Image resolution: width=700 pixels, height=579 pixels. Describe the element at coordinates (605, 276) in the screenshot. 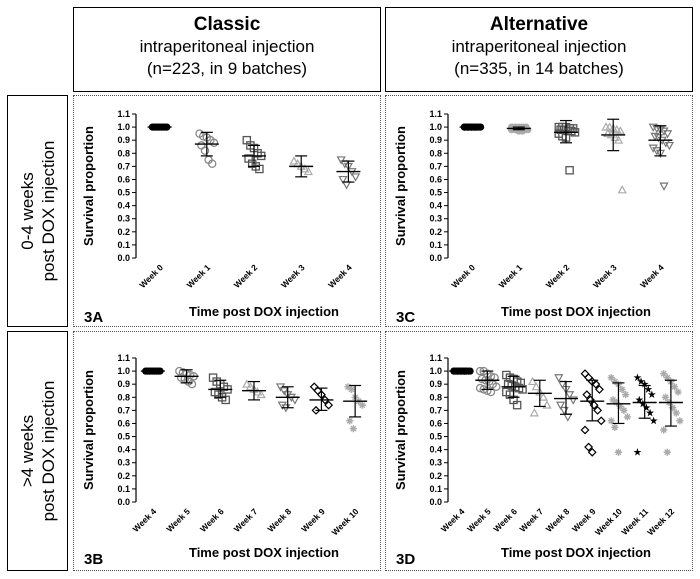

I see `x-tick-label: Week 3` at that location.